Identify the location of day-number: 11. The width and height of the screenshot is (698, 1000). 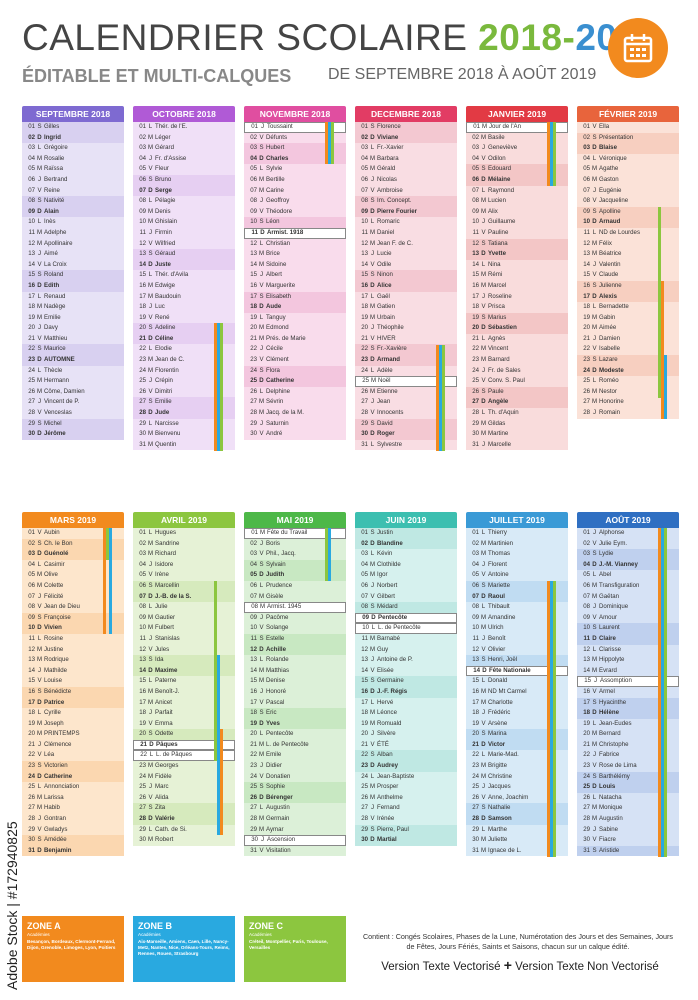
(586, 232).